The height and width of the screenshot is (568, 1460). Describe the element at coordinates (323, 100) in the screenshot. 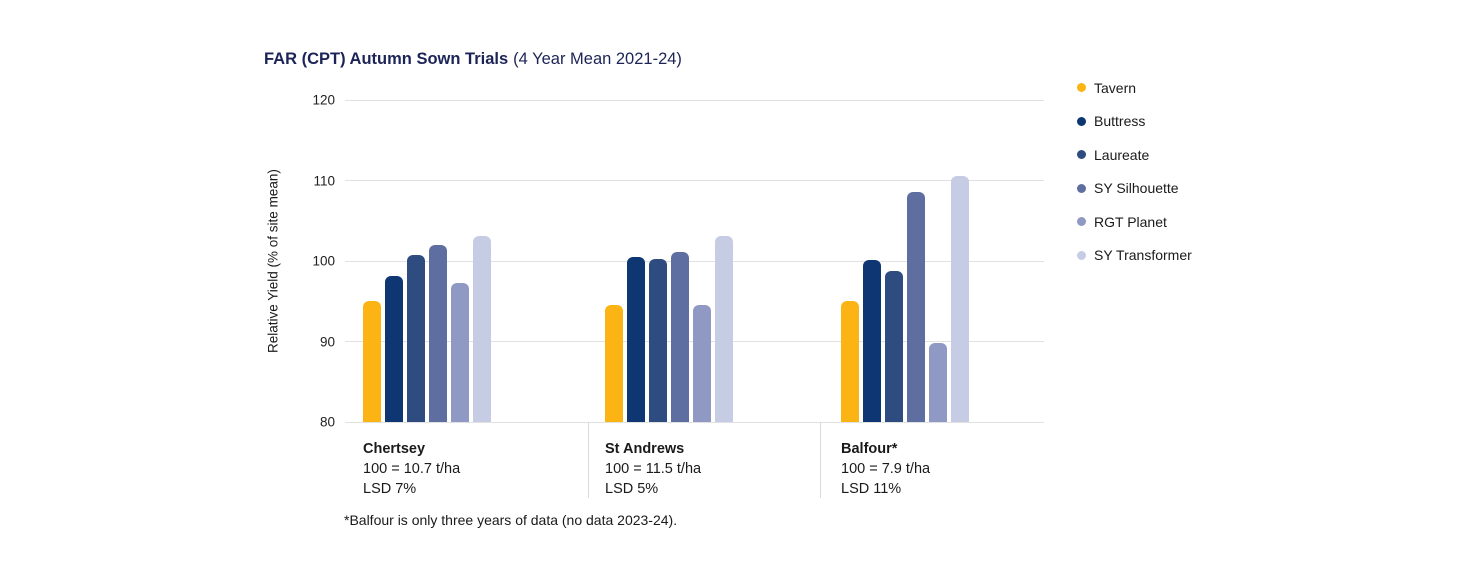

I see `ytick-label-120: 120` at that location.